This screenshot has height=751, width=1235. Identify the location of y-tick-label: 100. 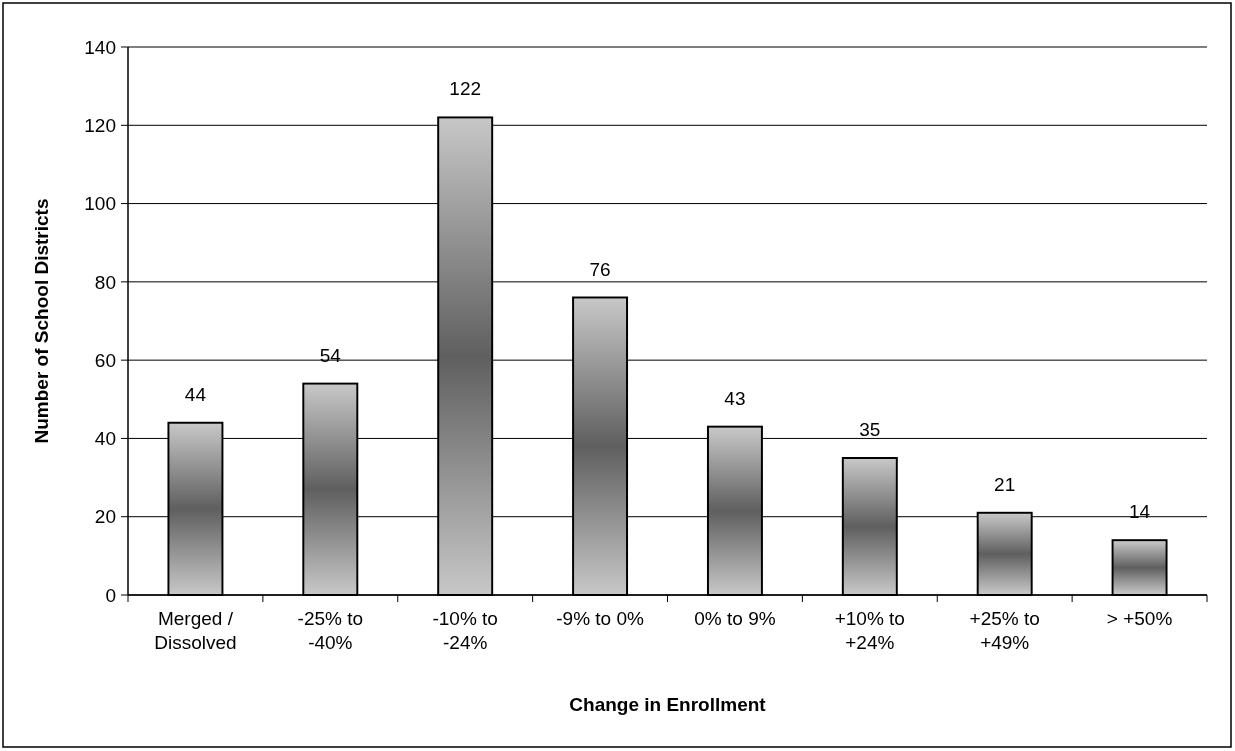
(100, 204).